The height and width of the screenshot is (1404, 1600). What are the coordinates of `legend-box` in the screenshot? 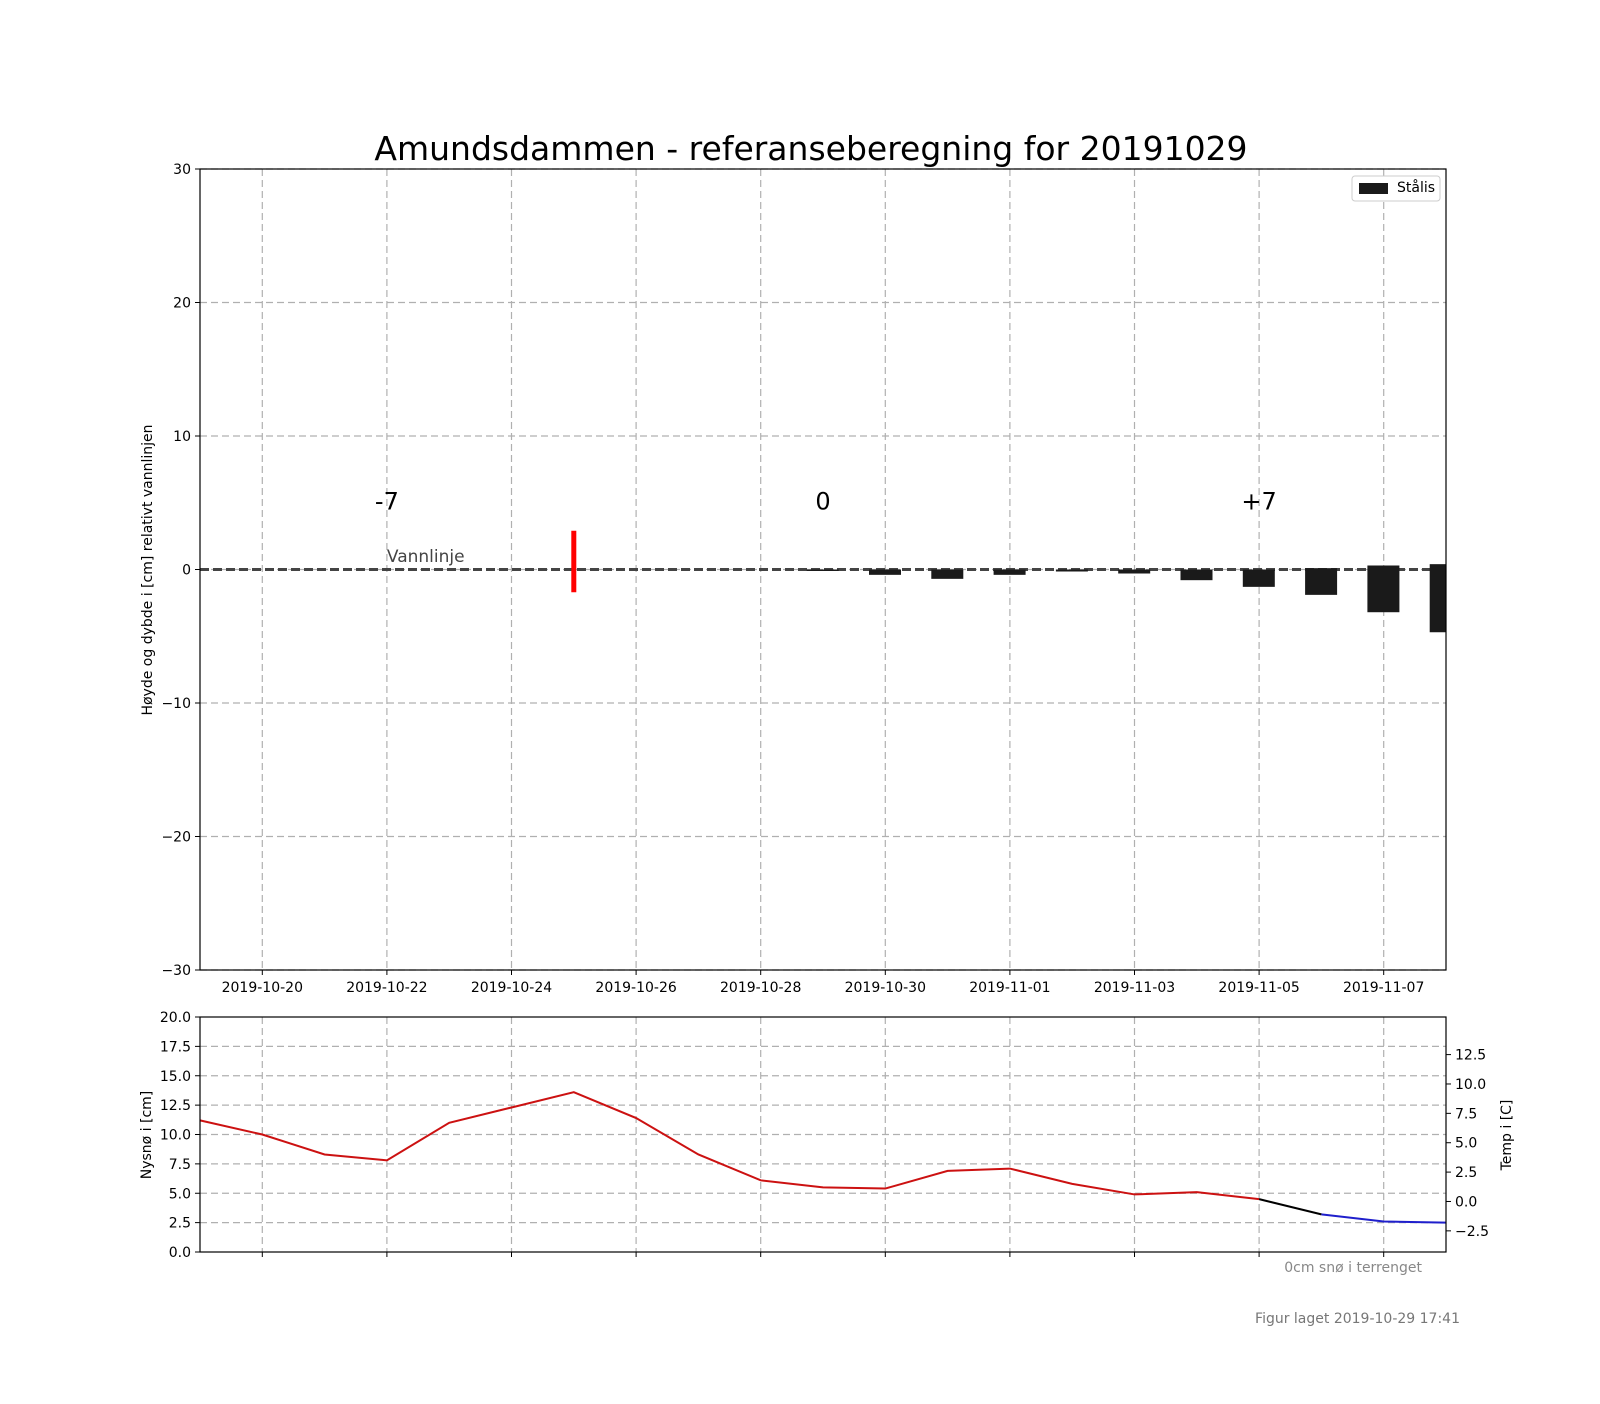 It's located at (1396, 188).